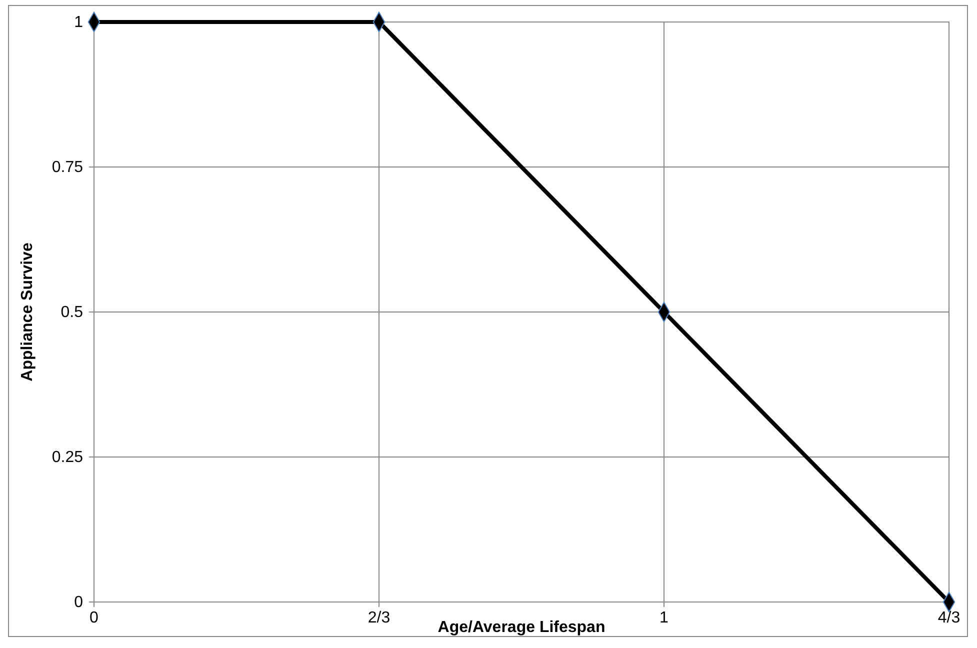 The height and width of the screenshot is (648, 977). What do you see at coordinates (79, 23) in the screenshot?
I see `y-tick-label: 1` at bounding box center [79, 23].